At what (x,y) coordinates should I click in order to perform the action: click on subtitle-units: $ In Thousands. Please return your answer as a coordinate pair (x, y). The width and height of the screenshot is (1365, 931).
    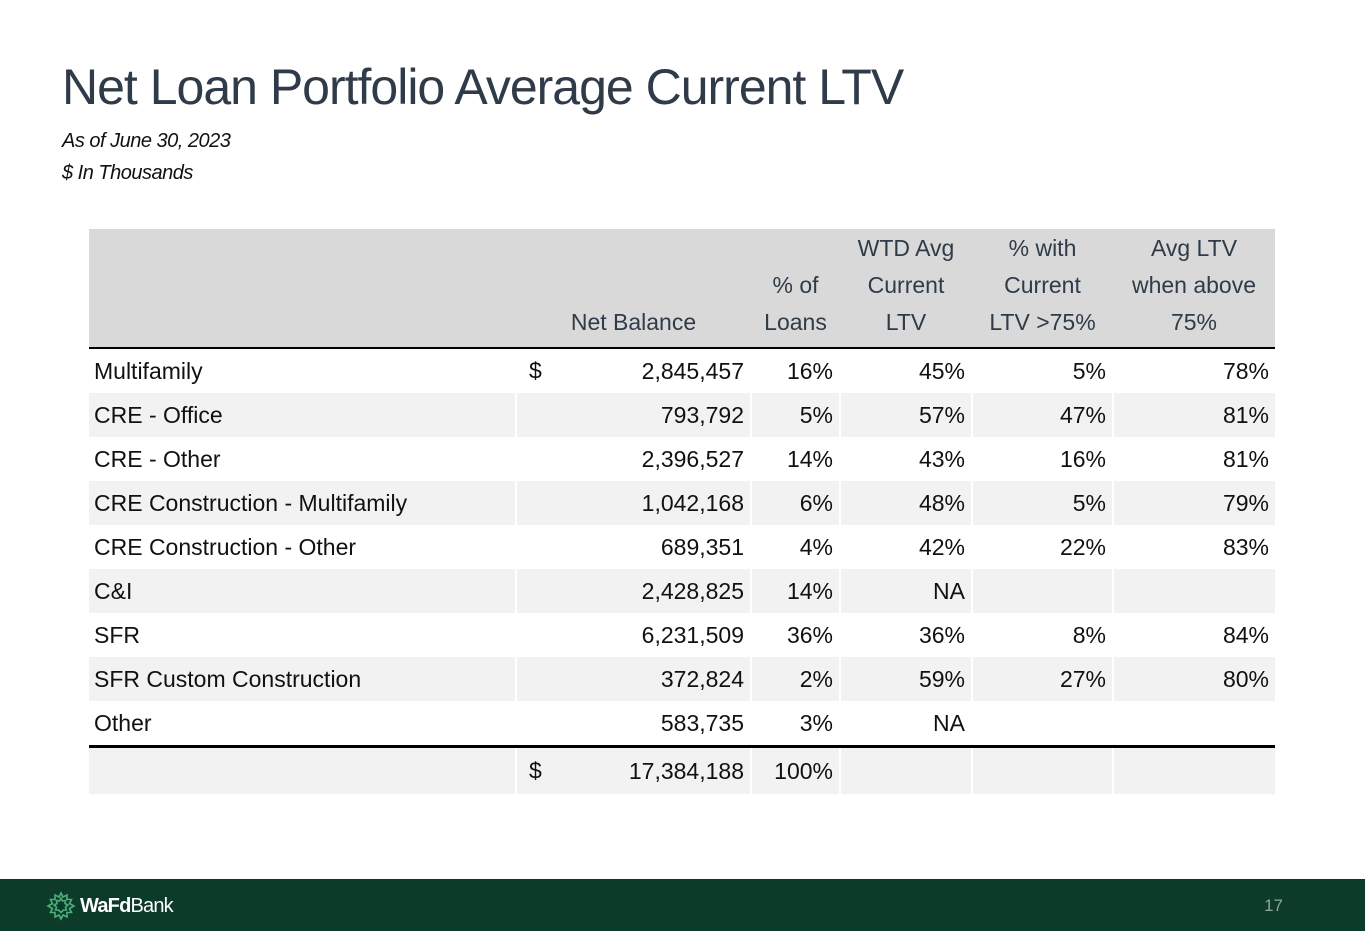
    Looking at the image, I should click on (127, 173).